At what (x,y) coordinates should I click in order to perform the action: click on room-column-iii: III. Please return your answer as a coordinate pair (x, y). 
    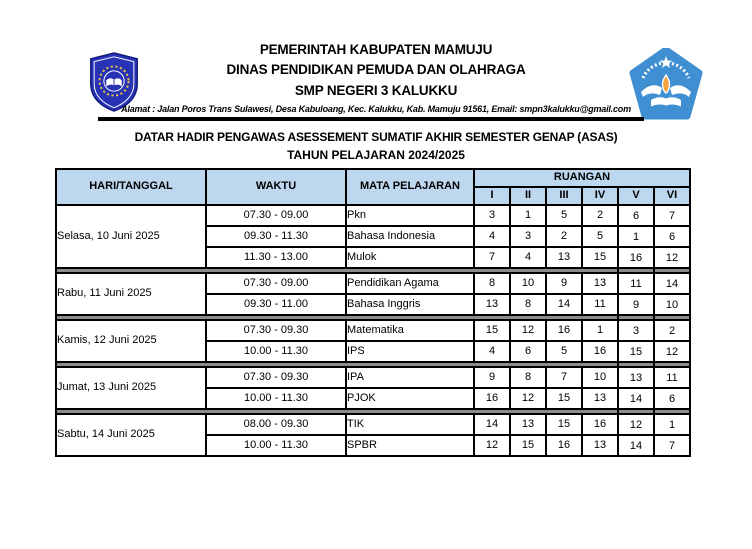
    Looking at the image, I should click on (564, 196).